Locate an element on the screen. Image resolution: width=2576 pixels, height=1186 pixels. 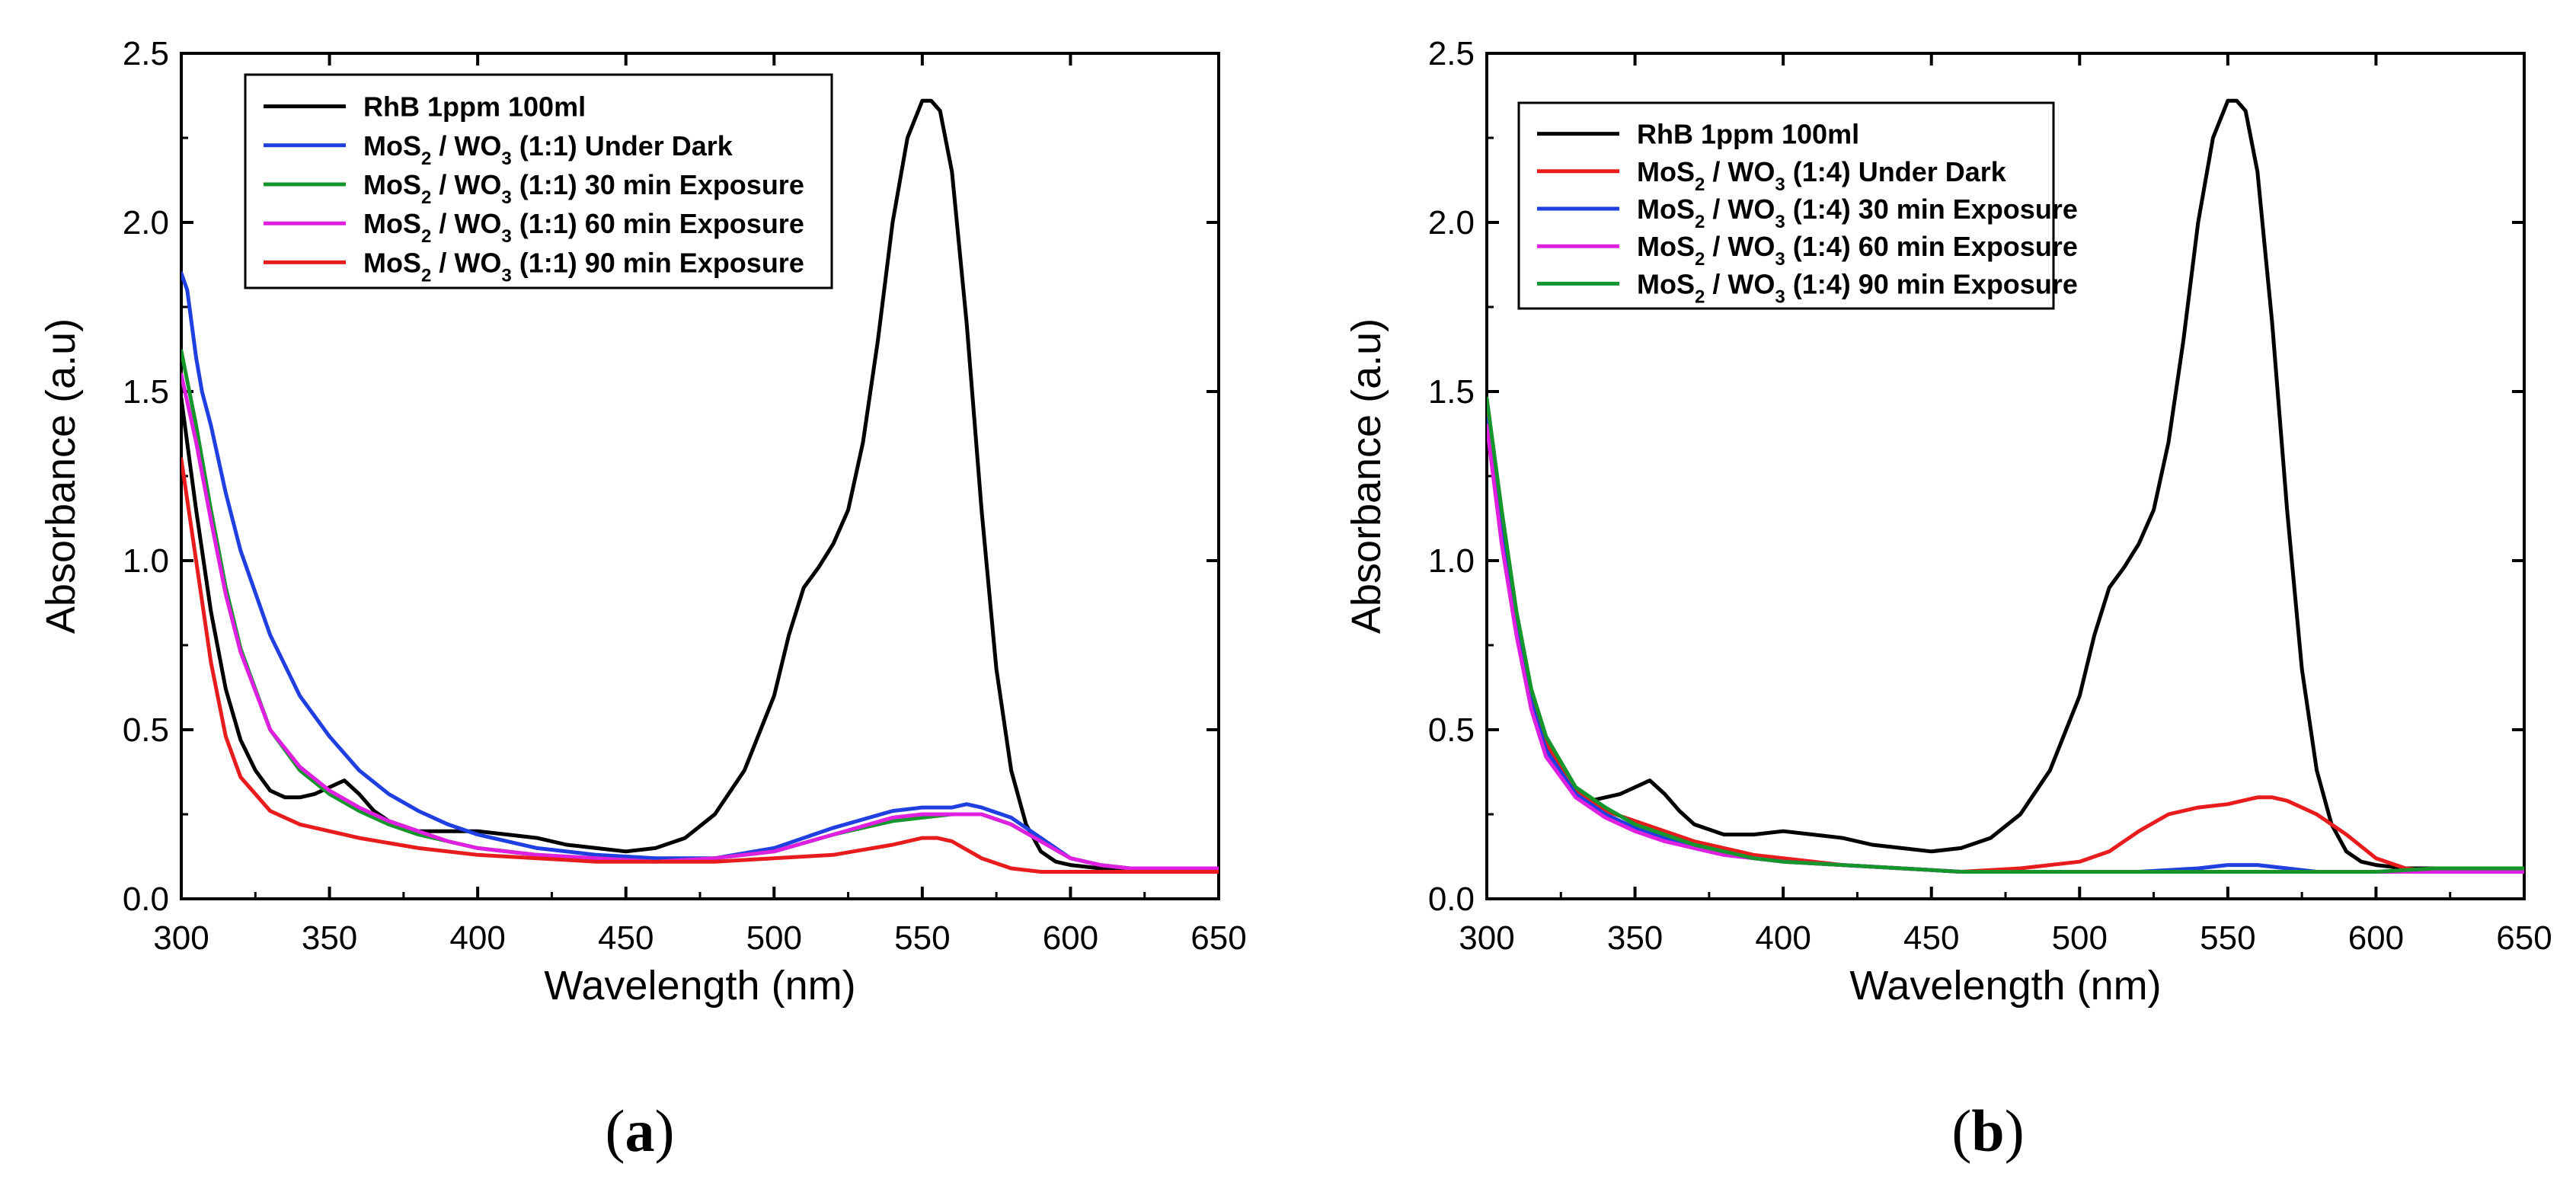
legend-text: (1:1) 30 min Exposure is located at coordinates (658, 184).